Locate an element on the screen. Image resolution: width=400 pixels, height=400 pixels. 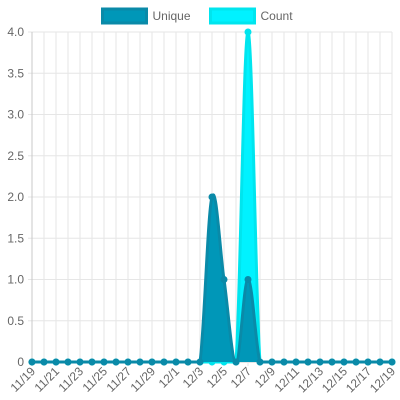
y-tick-label: 1.0 is located at coordinates (15, 280).